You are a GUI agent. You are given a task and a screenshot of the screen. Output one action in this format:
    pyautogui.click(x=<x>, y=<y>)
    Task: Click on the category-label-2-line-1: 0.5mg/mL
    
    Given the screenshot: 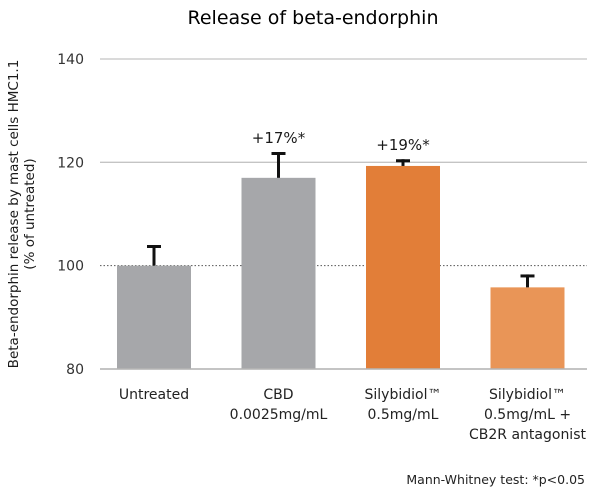 What is the action you would take?
    pyautogui.click(x=403, y=415)
    